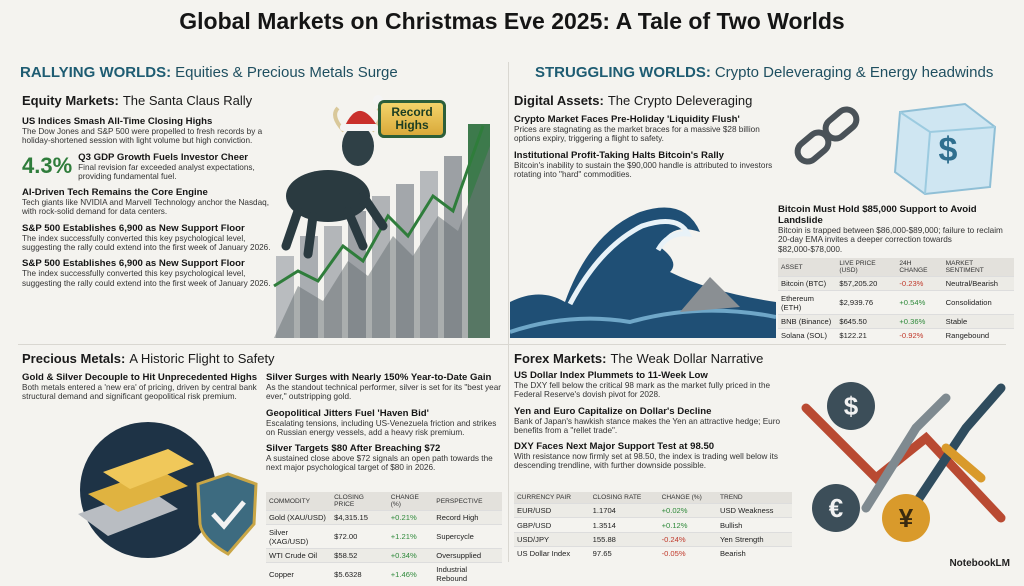 Image resolution: width=1024 pixels, height=586 pixels. I want to click on section-heading: Equity Markets: The Santa Claus Rally, so click(137, 100).